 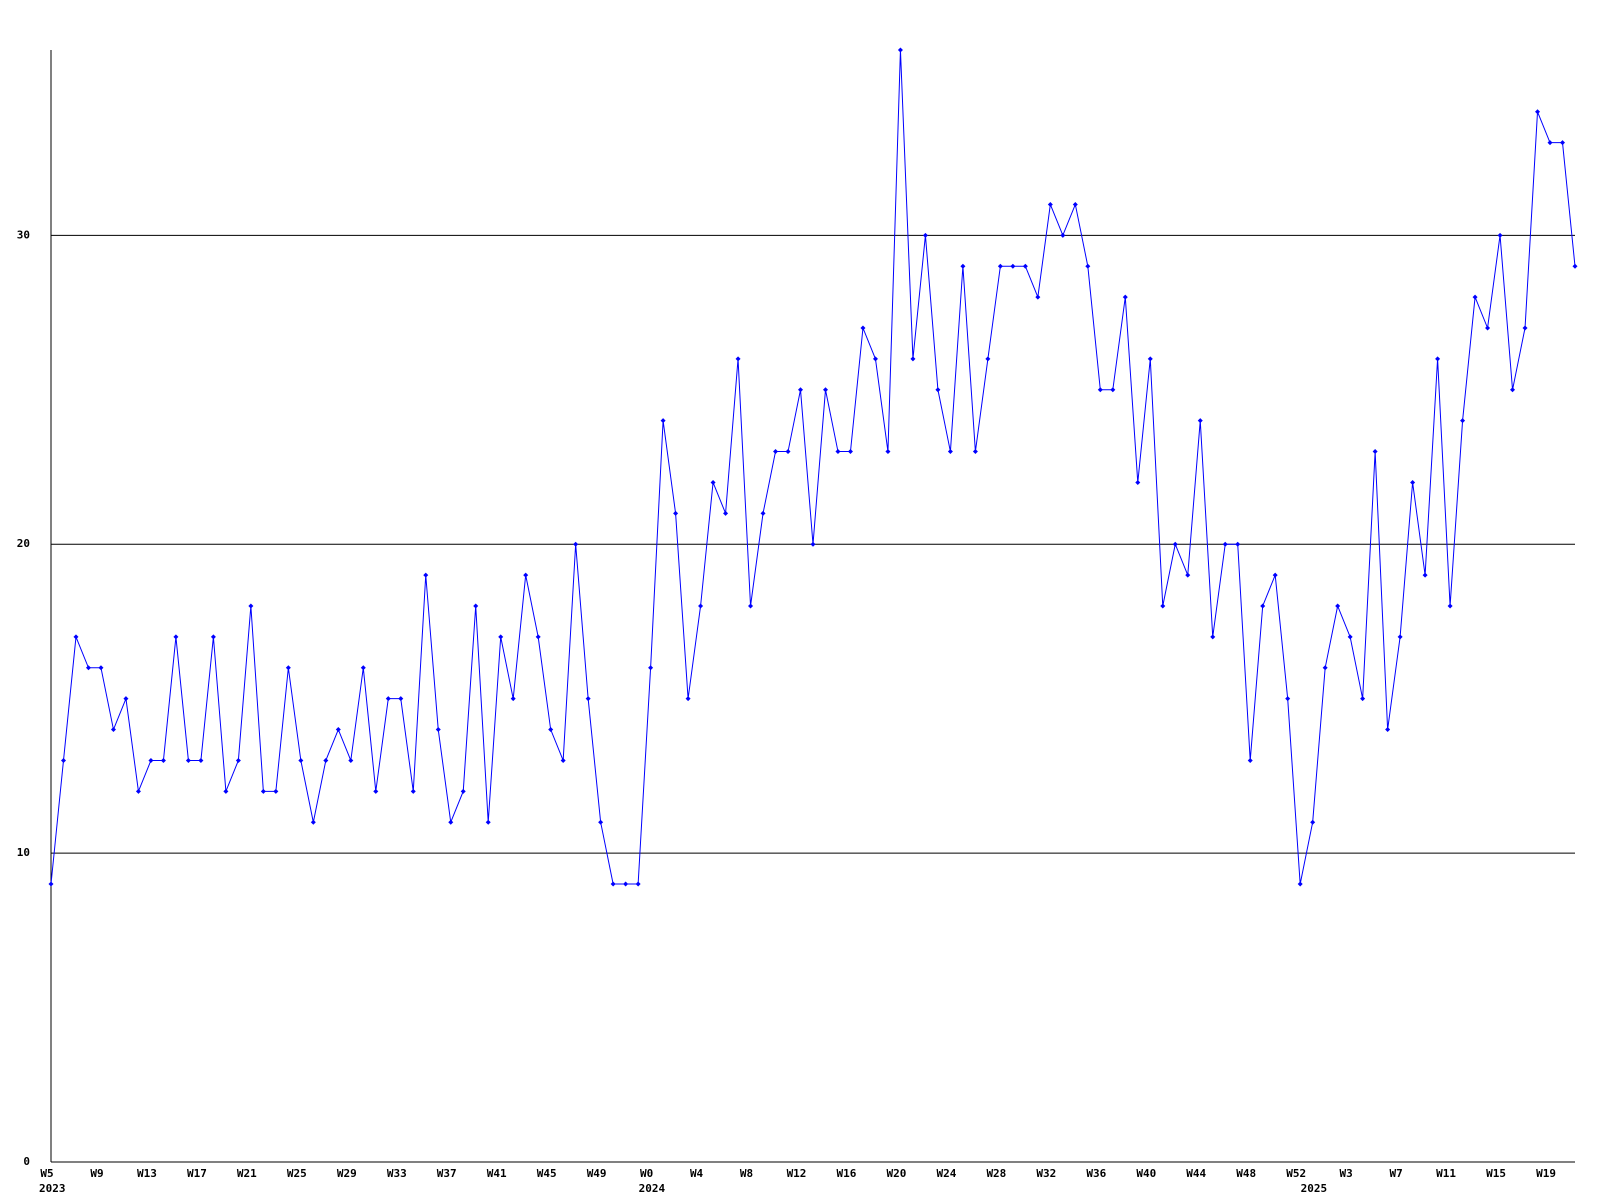 What do you see at coordinates (746, 1173) in the screenshot?
I see `x-tick-label: W8` at bounding box center [746, 1173].